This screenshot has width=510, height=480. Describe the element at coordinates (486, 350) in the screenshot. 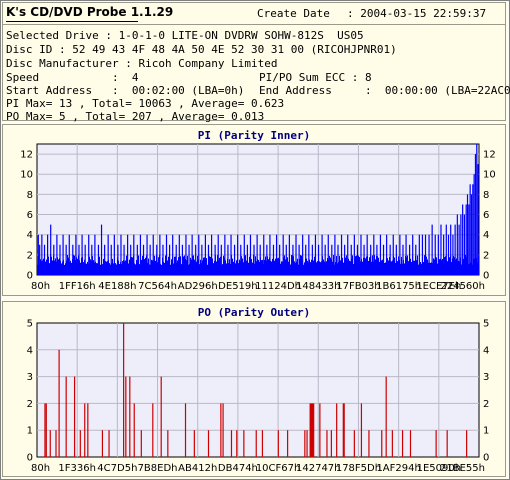

I see `po-y-tick-right: 4` at that location.